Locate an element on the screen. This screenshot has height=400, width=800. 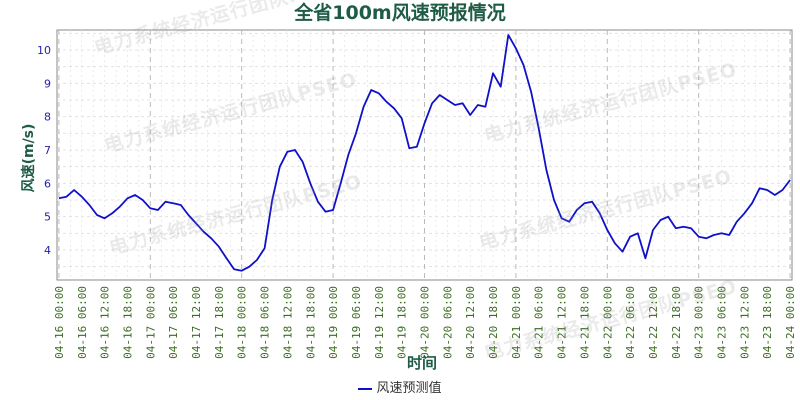
x-tick-label: 04-18 06:00 is located at coordinates (265, 322).